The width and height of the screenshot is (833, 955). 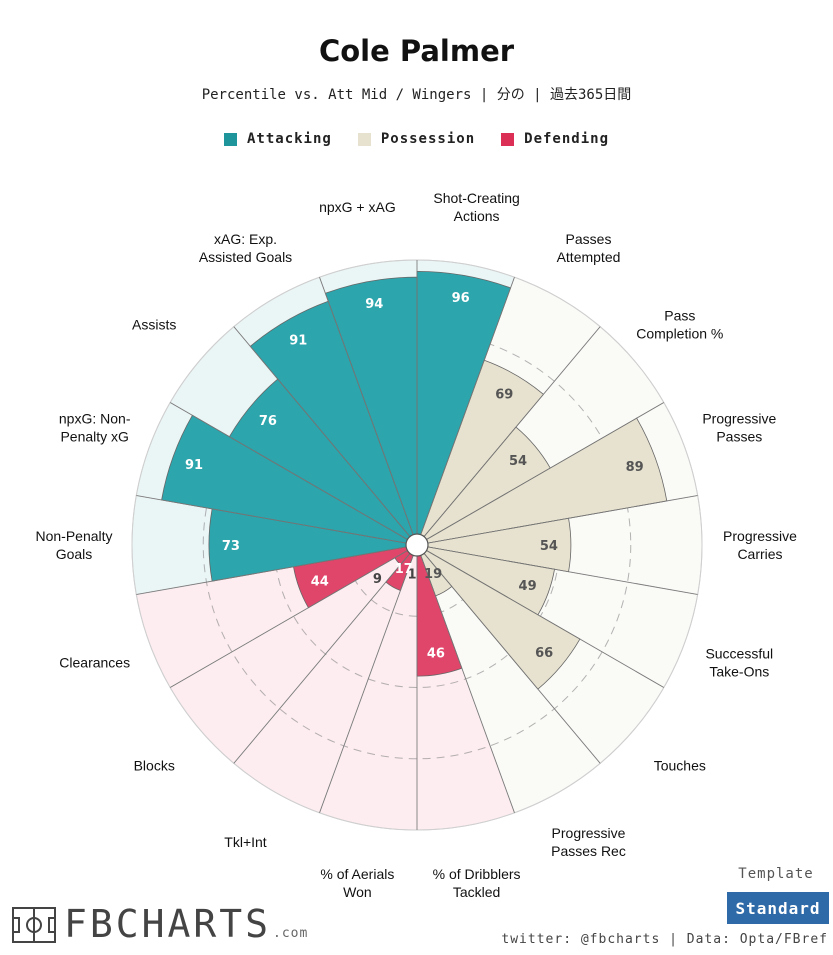 What do you see at coordinates (589, 248) in the screenshot?
I see `axis-label-passes-attempted: Passes Attempted` at bounding box center [589, 248].